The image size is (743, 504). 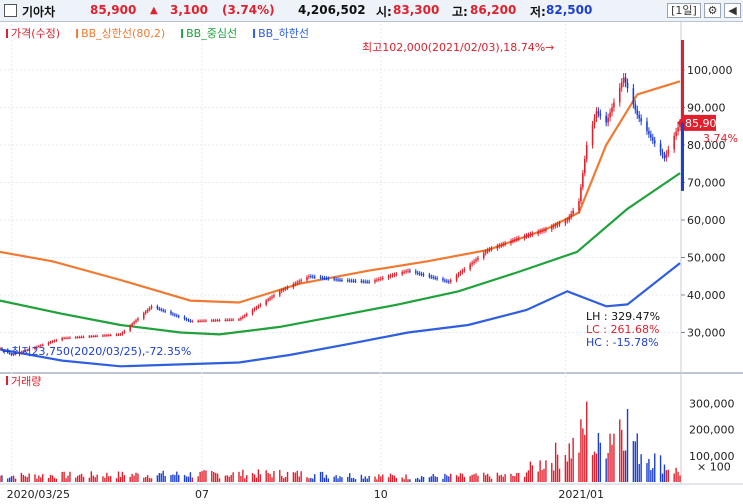 I want to click on range-bar-up, so click(x=682, y=81).